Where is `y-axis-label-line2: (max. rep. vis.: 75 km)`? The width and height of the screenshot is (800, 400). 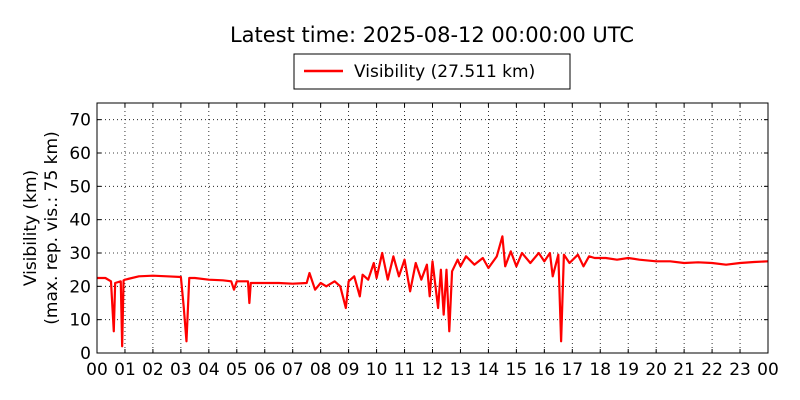 y-axis-label-line2: (max. rep. vis.: 75 km) is located at coordinates (52, 227).